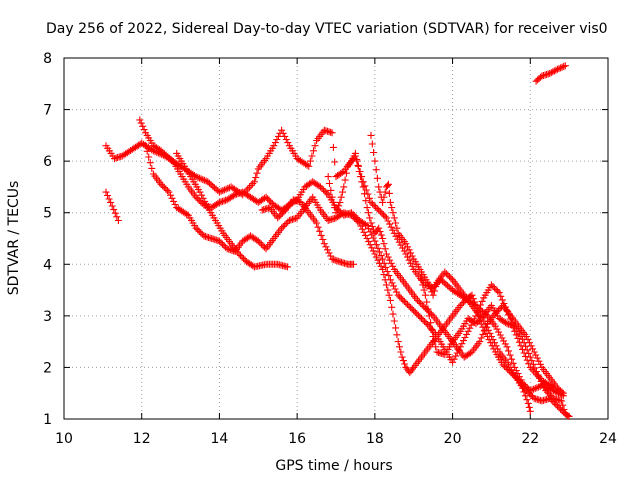  I want to click on series-track-b, so click(112, 206).